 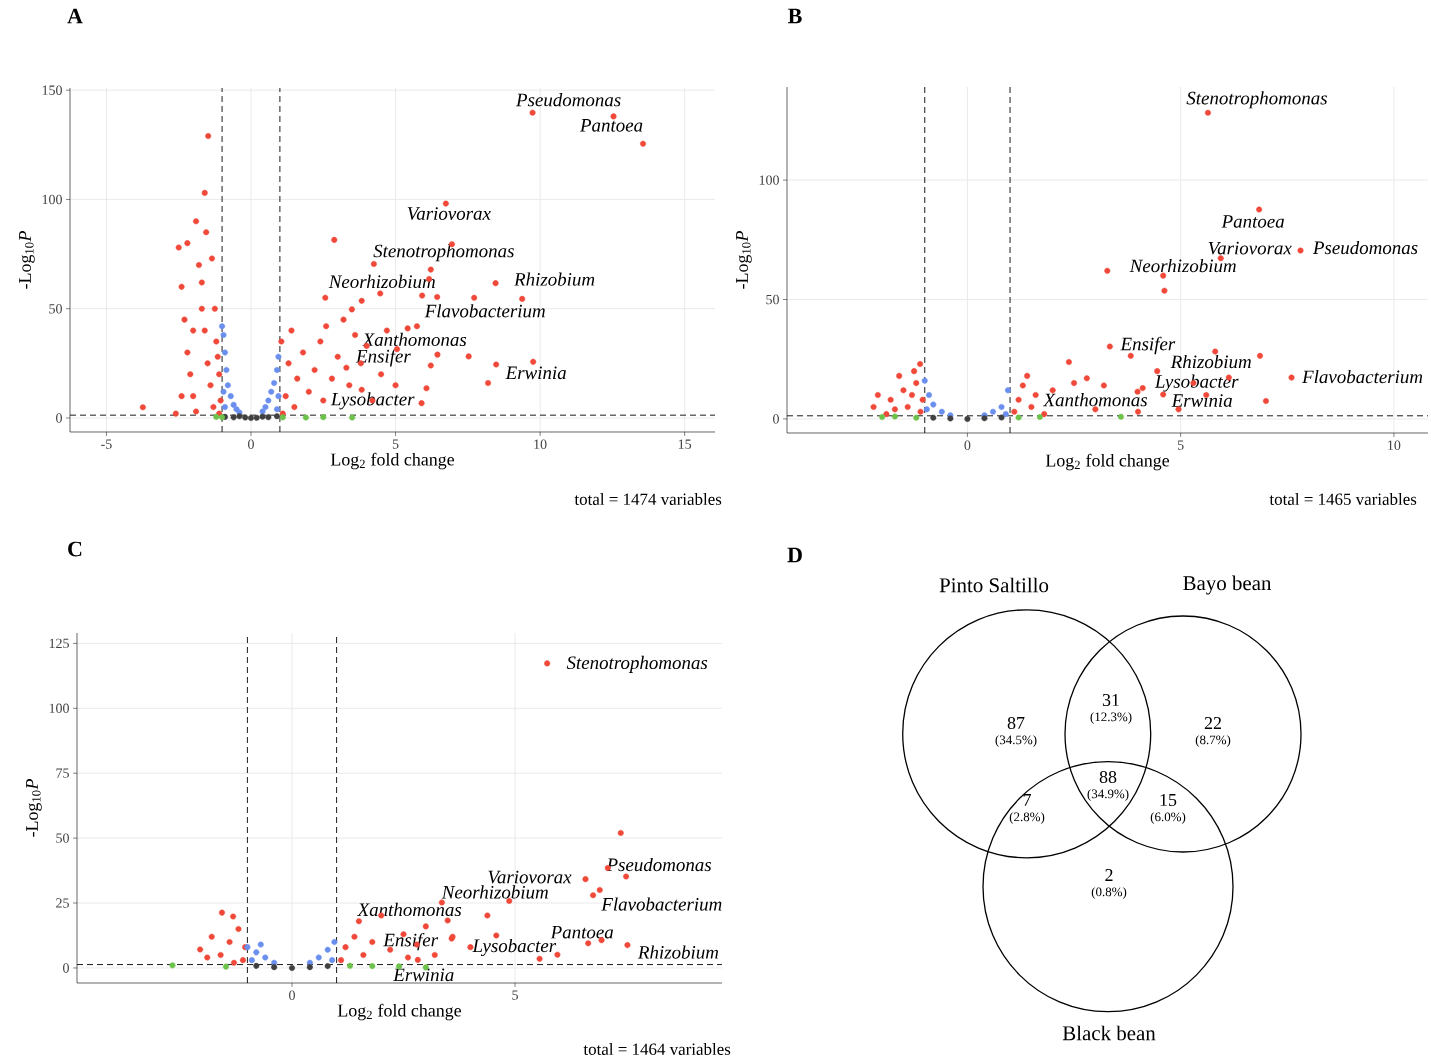 I want to click on category-label: (34.5%), so click(x=1016, y=741).